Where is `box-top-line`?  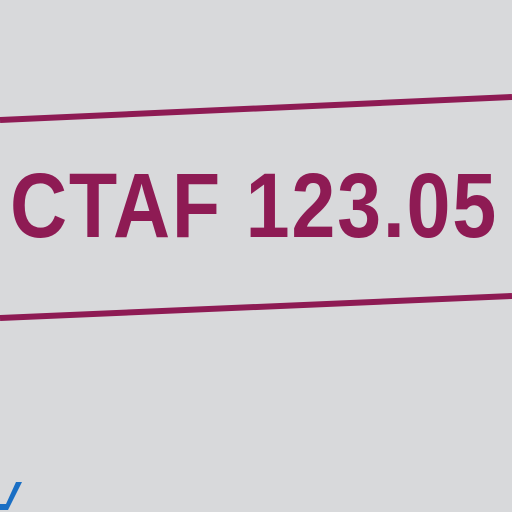
box-top-line is located at coordinates (256, 108).